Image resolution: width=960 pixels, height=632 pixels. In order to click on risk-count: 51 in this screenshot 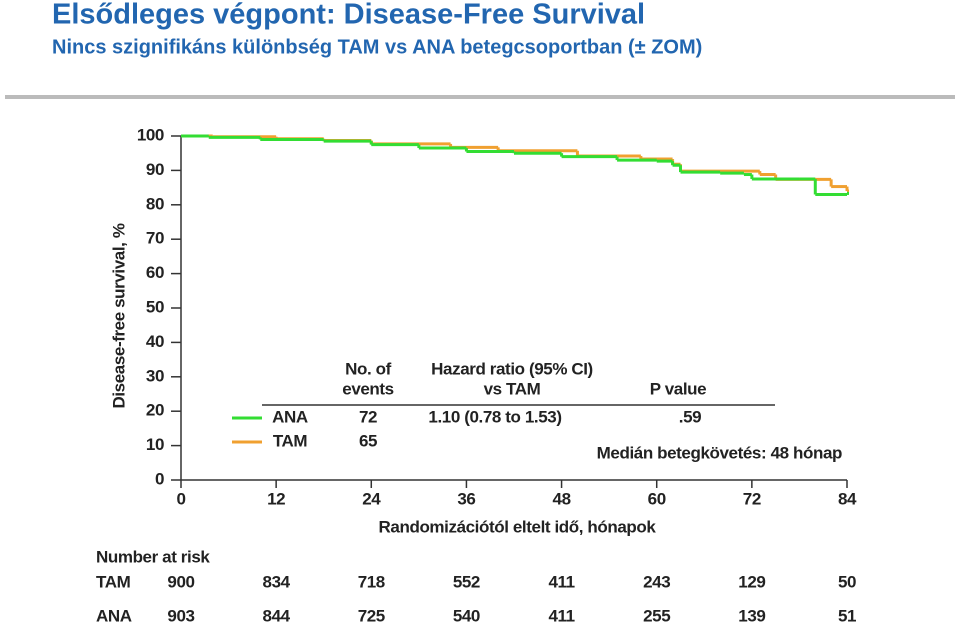, I will do `click(847, 615)`.